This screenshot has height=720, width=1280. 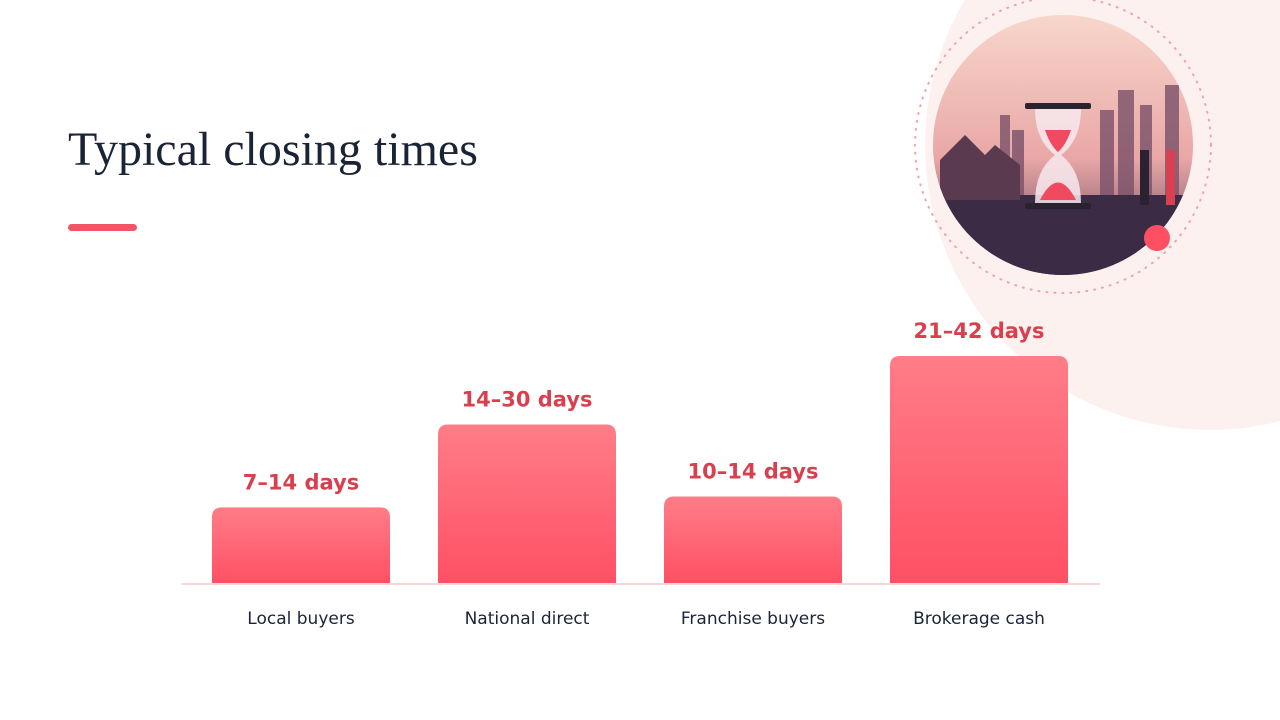 What do you see at coordinates (526, 399) in the screenshot?
I see `value-label: 14–30 days` at bounding box center [526, 399].